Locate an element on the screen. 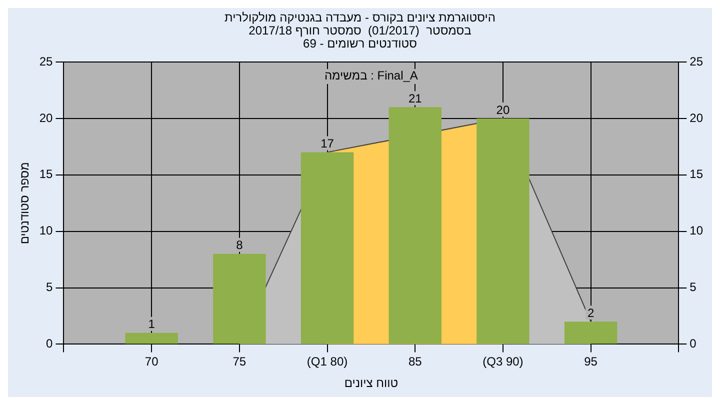  y-tick-label: 20 is located at coordinates (46, 117).